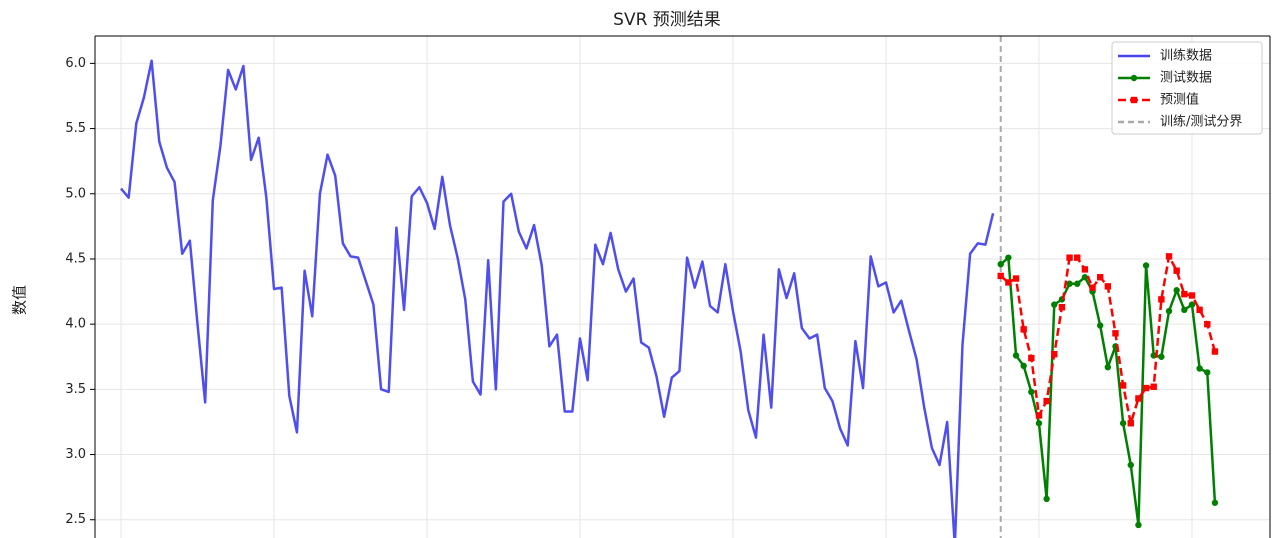 Image resolution: width=1280 pixels, height=538 pixels. What do you see at coordinates (75, 324) in the screenshot?
I see `y-tick-label: 4.0` at bounding box center [75, 324].